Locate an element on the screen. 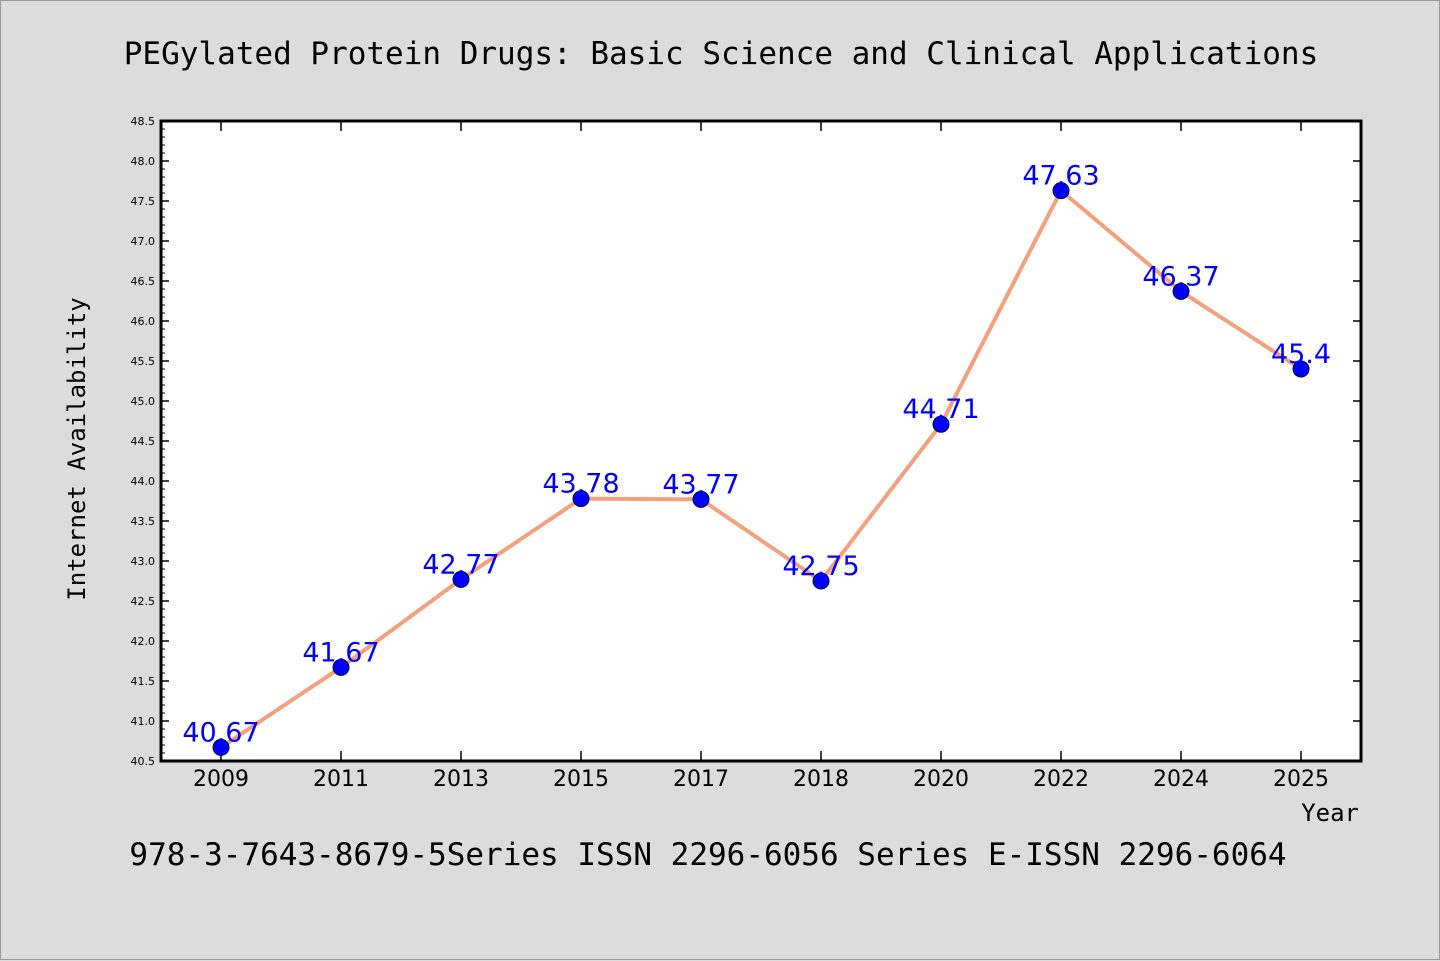 Image resolution: width=1440 pixels, height=961 pixels. y-tick-label: 44.0 is located at coordinates (143, 481).